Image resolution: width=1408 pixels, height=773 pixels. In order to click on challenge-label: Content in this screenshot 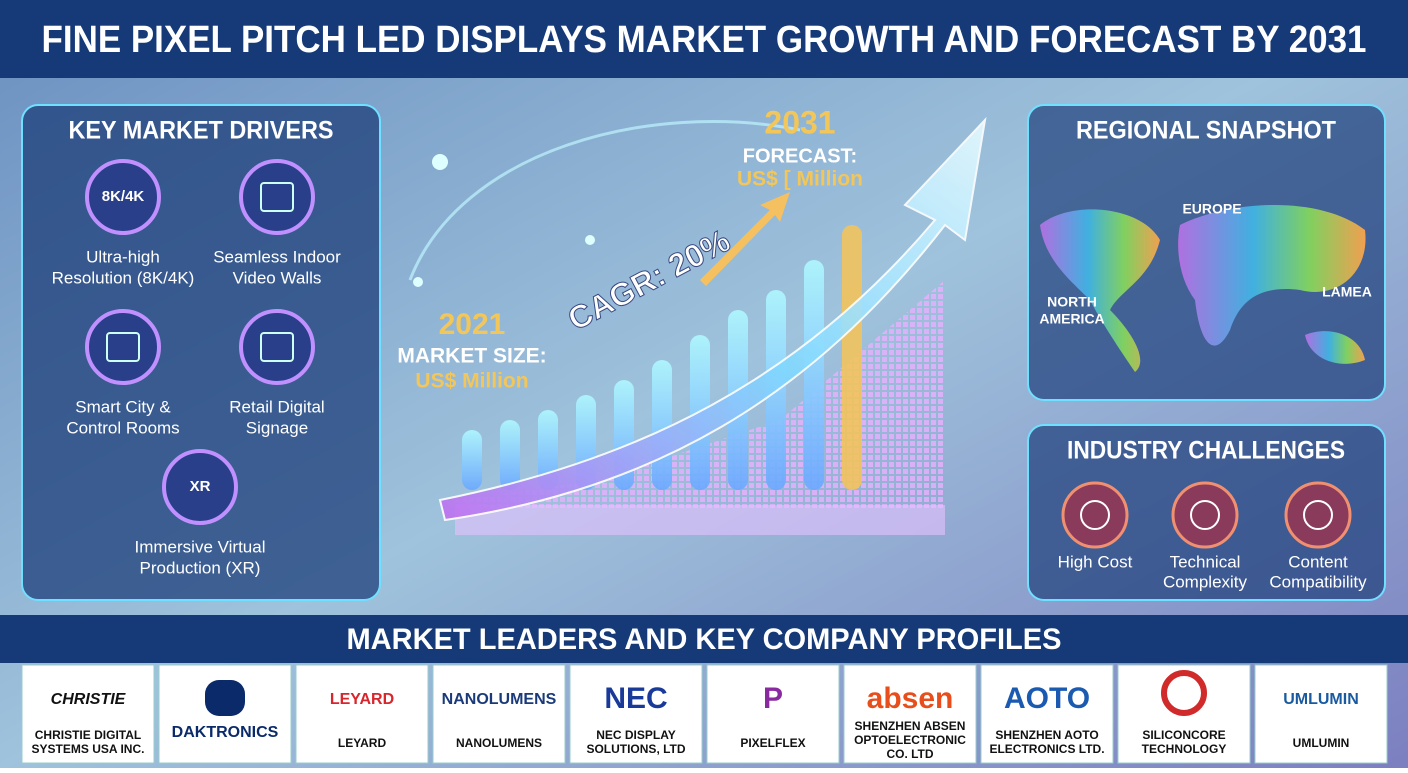, I will do `click(1318, 561)`.